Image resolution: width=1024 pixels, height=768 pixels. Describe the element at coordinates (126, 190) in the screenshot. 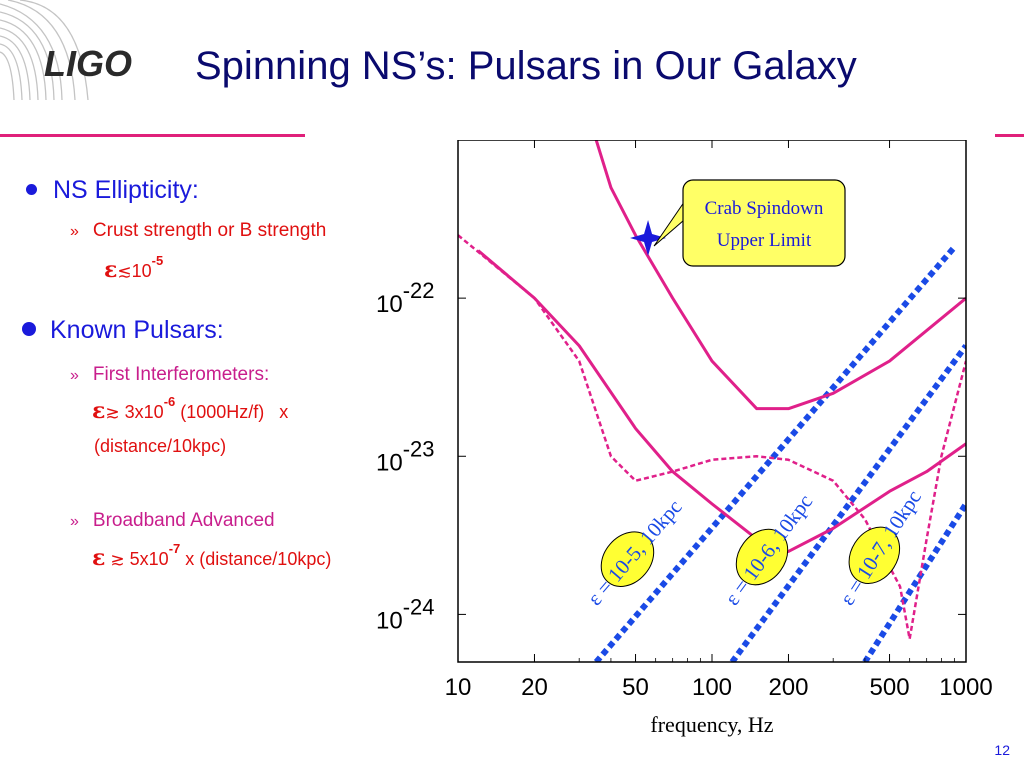

I see `bullet-label: NS Ellipticity:` at that location.